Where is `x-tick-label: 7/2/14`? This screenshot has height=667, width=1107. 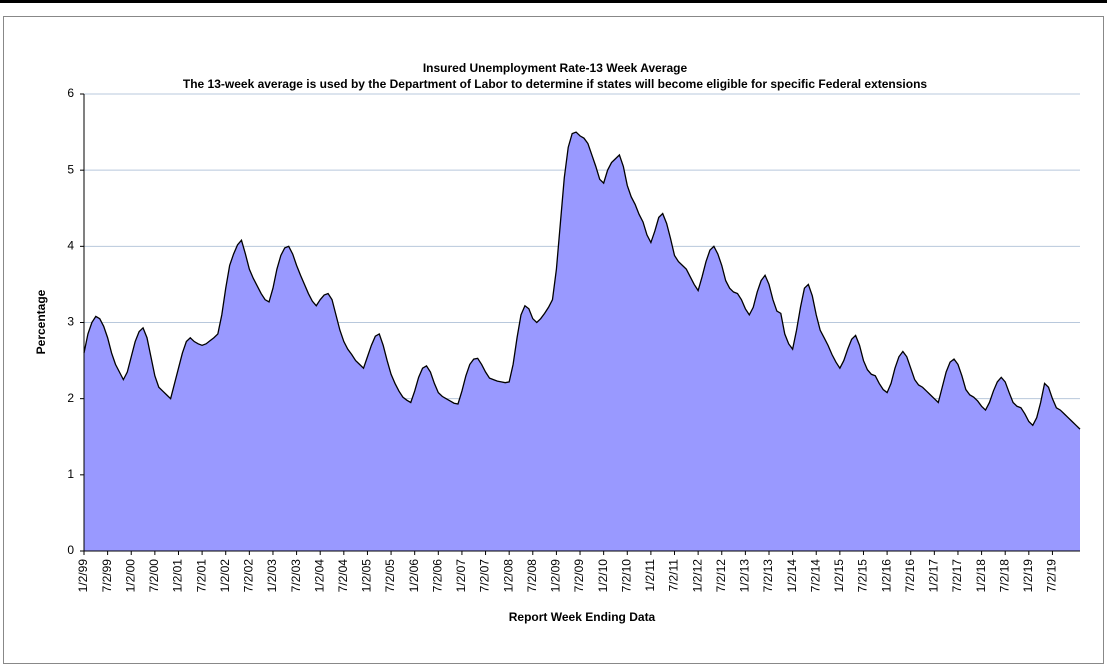 x-tick-label: 7/2/14 is located at coordinates (815, 576).